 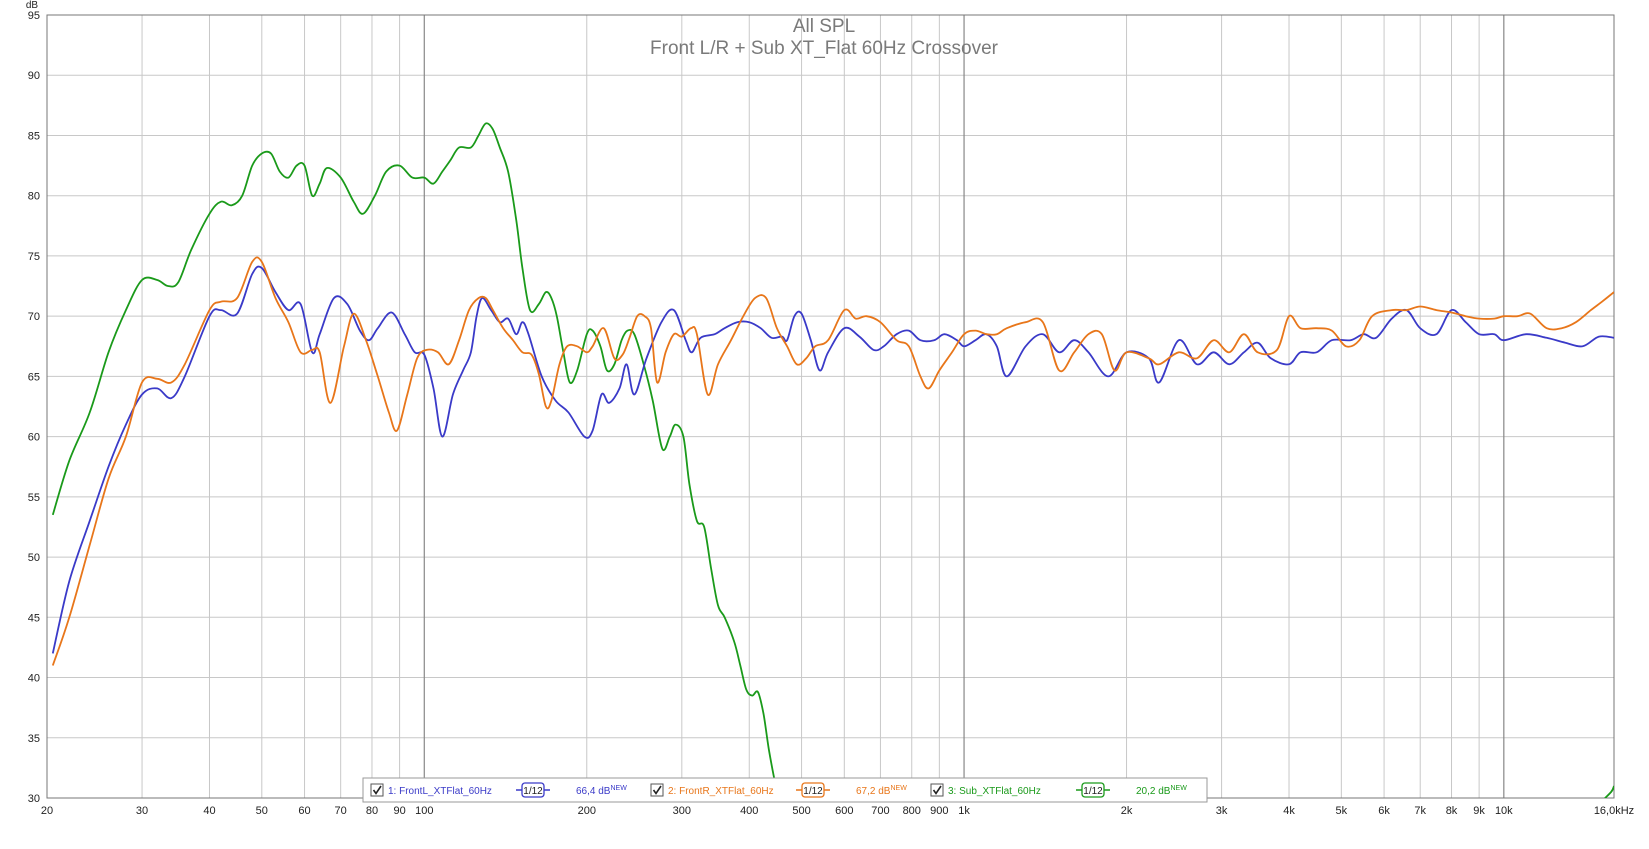 What do you see at coordinates (341, 811) in the screenshot?
I see `x-tick-label: 70` at bounding box center [341, 811].